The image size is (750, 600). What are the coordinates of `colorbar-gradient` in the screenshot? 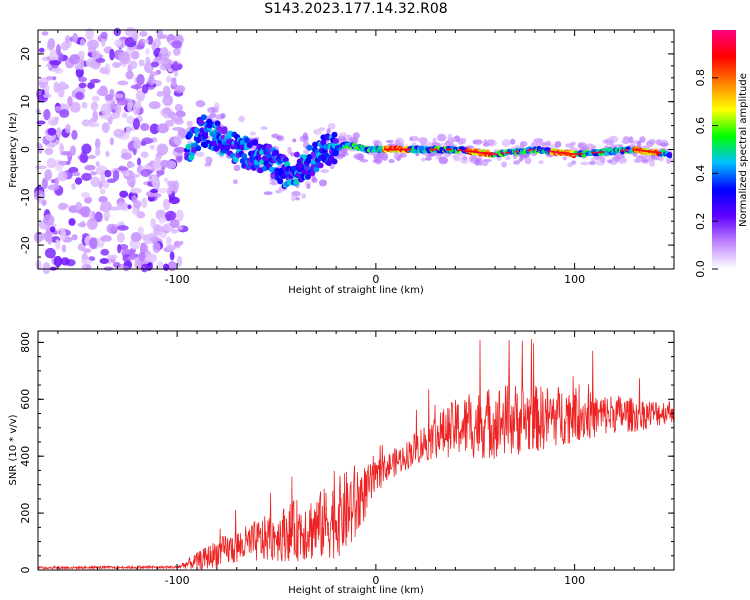 It's located at (724, 149).